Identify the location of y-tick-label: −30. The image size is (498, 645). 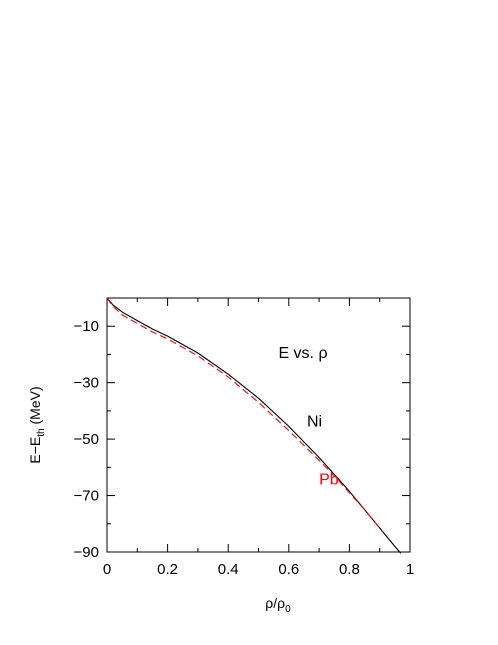
(86, 383).